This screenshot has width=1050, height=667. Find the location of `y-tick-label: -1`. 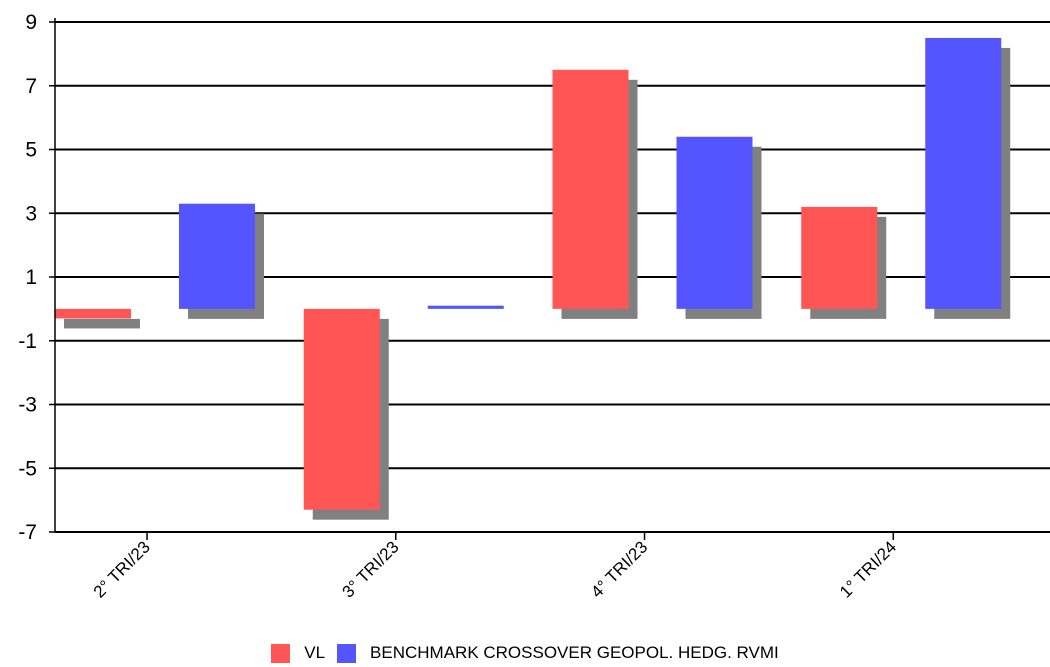

y-tick-label: -1 is located at coordinates (27, 341).